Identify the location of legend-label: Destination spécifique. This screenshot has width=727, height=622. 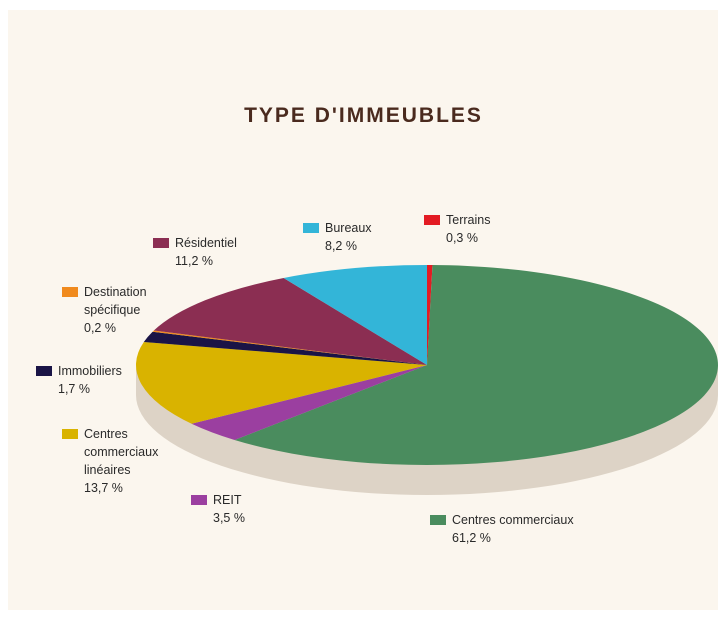
(115, 301).